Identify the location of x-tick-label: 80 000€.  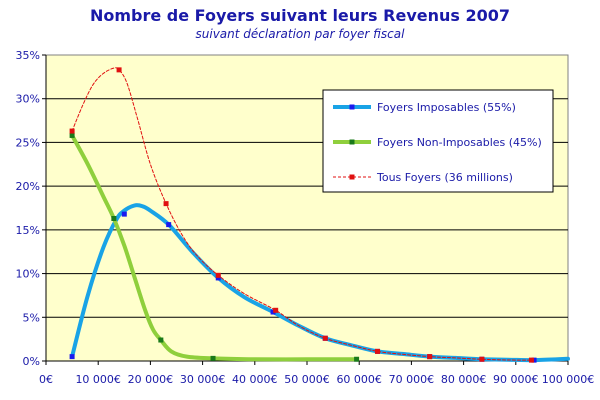
(464, 379).